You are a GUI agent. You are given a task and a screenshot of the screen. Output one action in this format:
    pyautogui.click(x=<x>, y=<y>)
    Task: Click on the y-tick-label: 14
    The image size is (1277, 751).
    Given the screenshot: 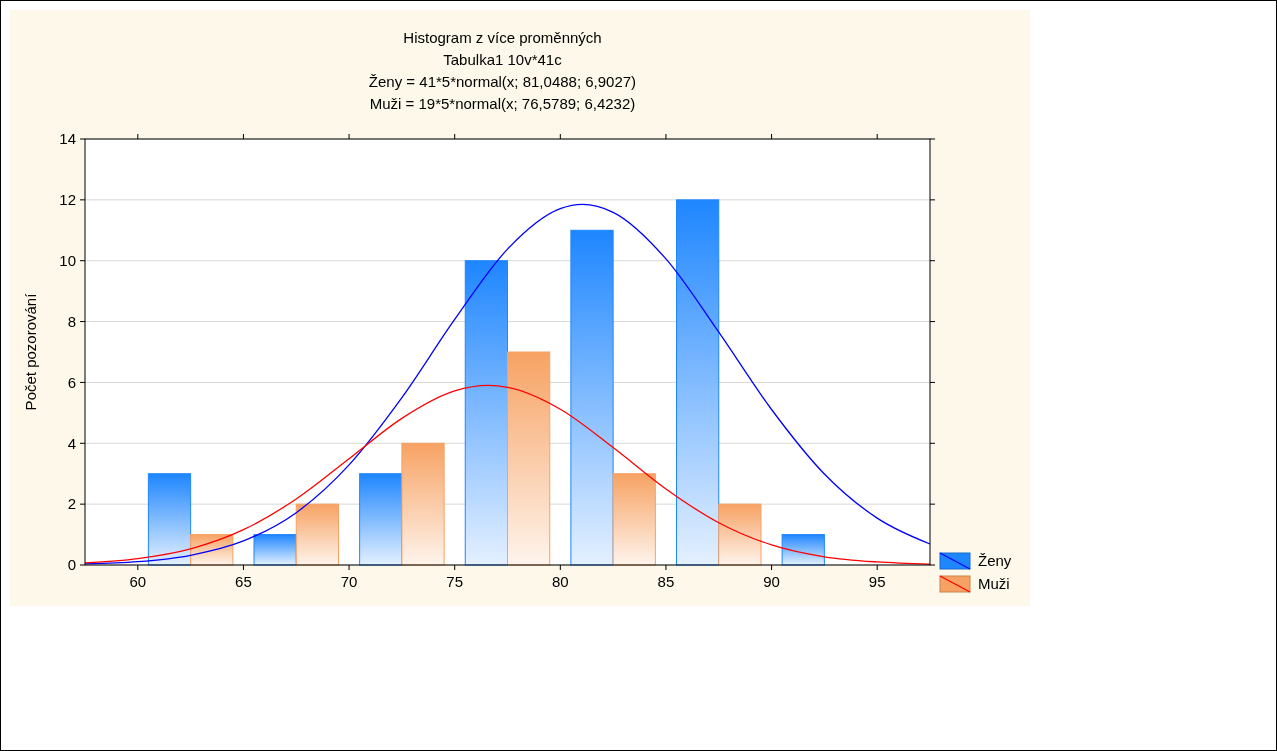 What is the action you would take?
    pyautogui.click(x=67, y=139)
    